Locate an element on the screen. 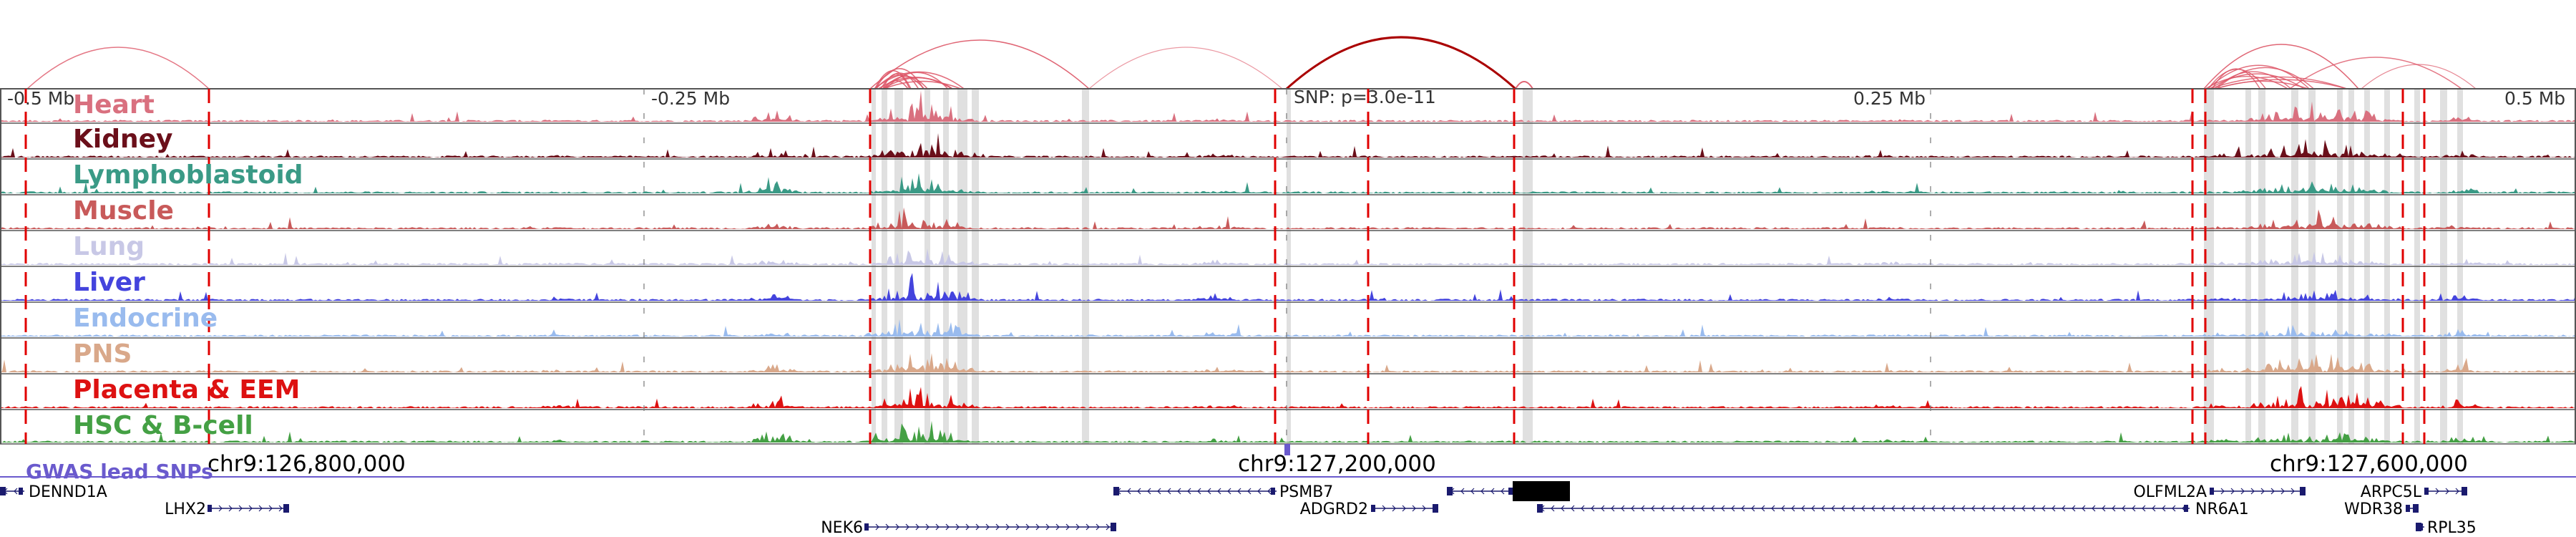 The image size is (2576, 537). track-signal-placenta-eem is located at coordinates (1288, 397).